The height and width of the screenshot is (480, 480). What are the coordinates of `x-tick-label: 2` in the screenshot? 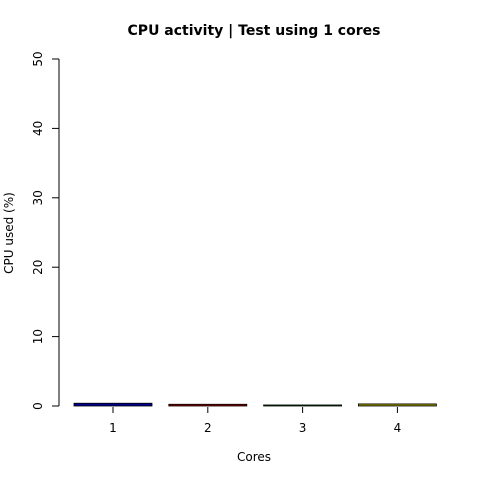 It's located at (208, 428).